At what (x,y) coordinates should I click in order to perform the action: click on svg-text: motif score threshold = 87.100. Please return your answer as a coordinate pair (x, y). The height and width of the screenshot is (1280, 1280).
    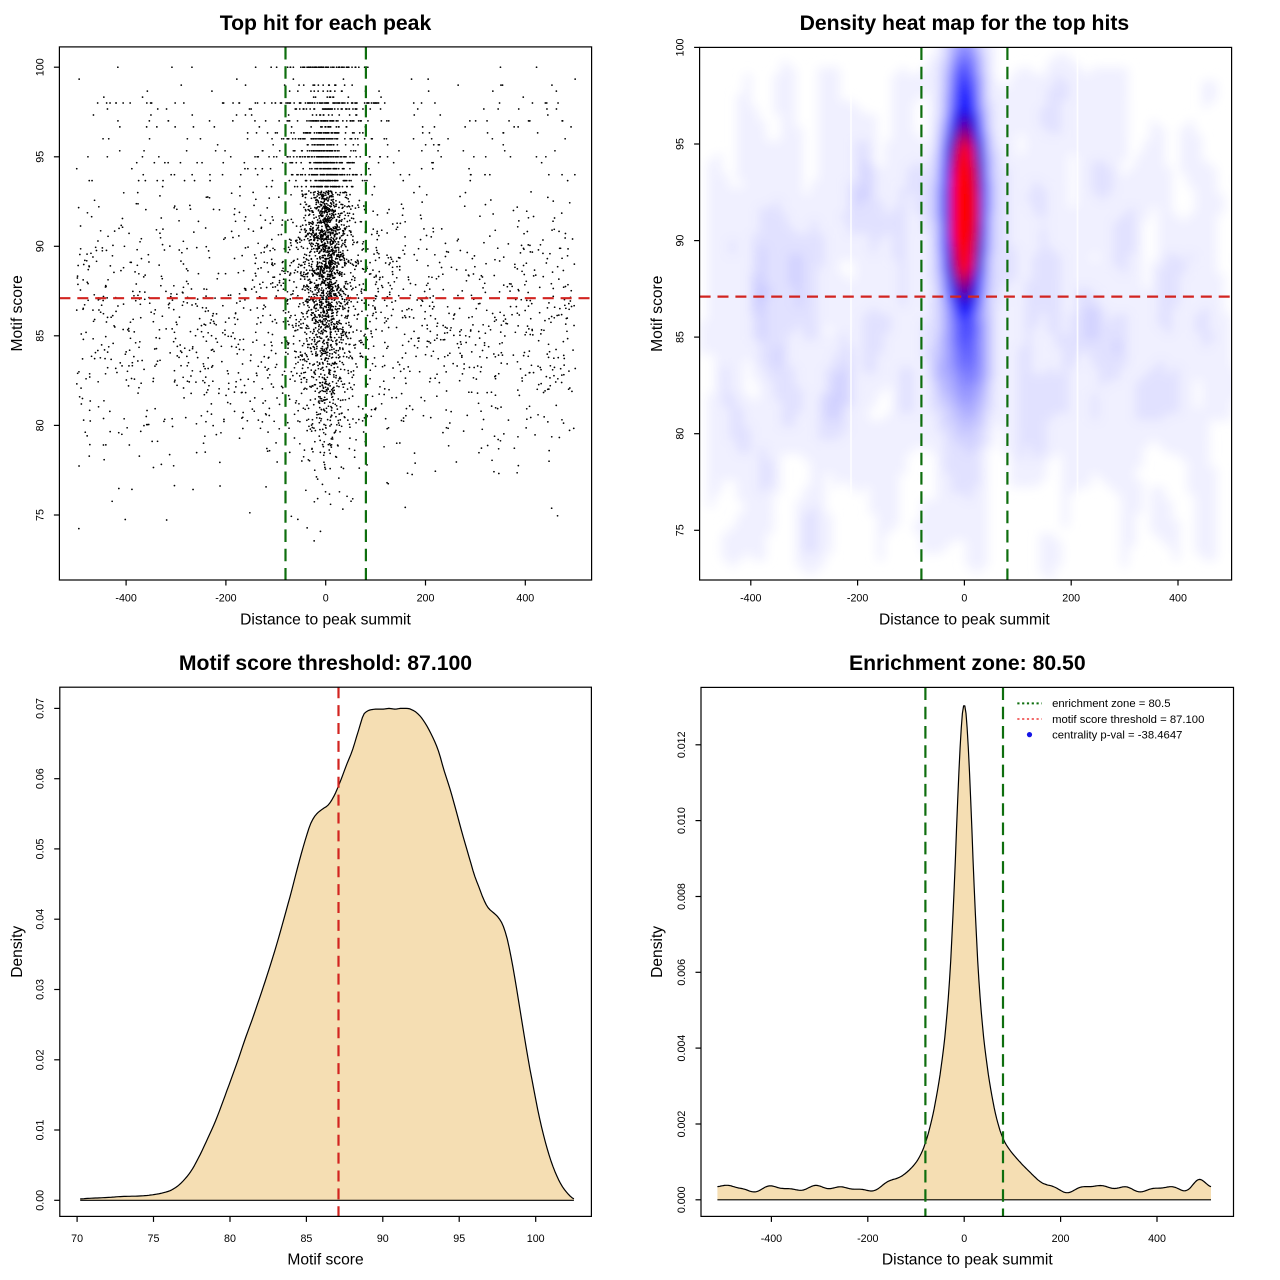
    Looking at the image, I should click on (1128, 720).